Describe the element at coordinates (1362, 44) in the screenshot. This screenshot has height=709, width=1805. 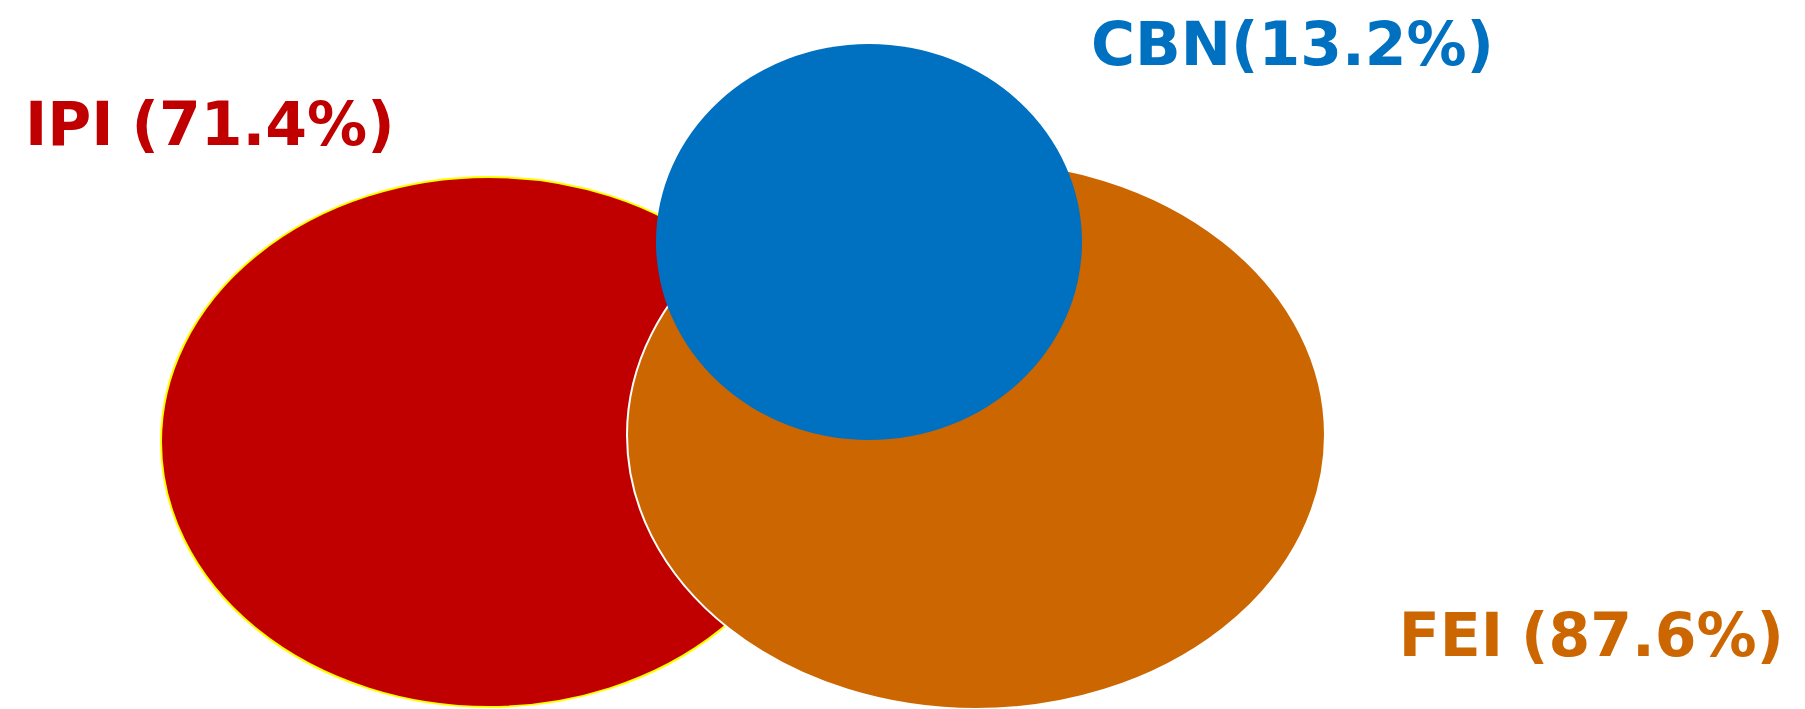
I see `data-label: (13.2%)` at that location.